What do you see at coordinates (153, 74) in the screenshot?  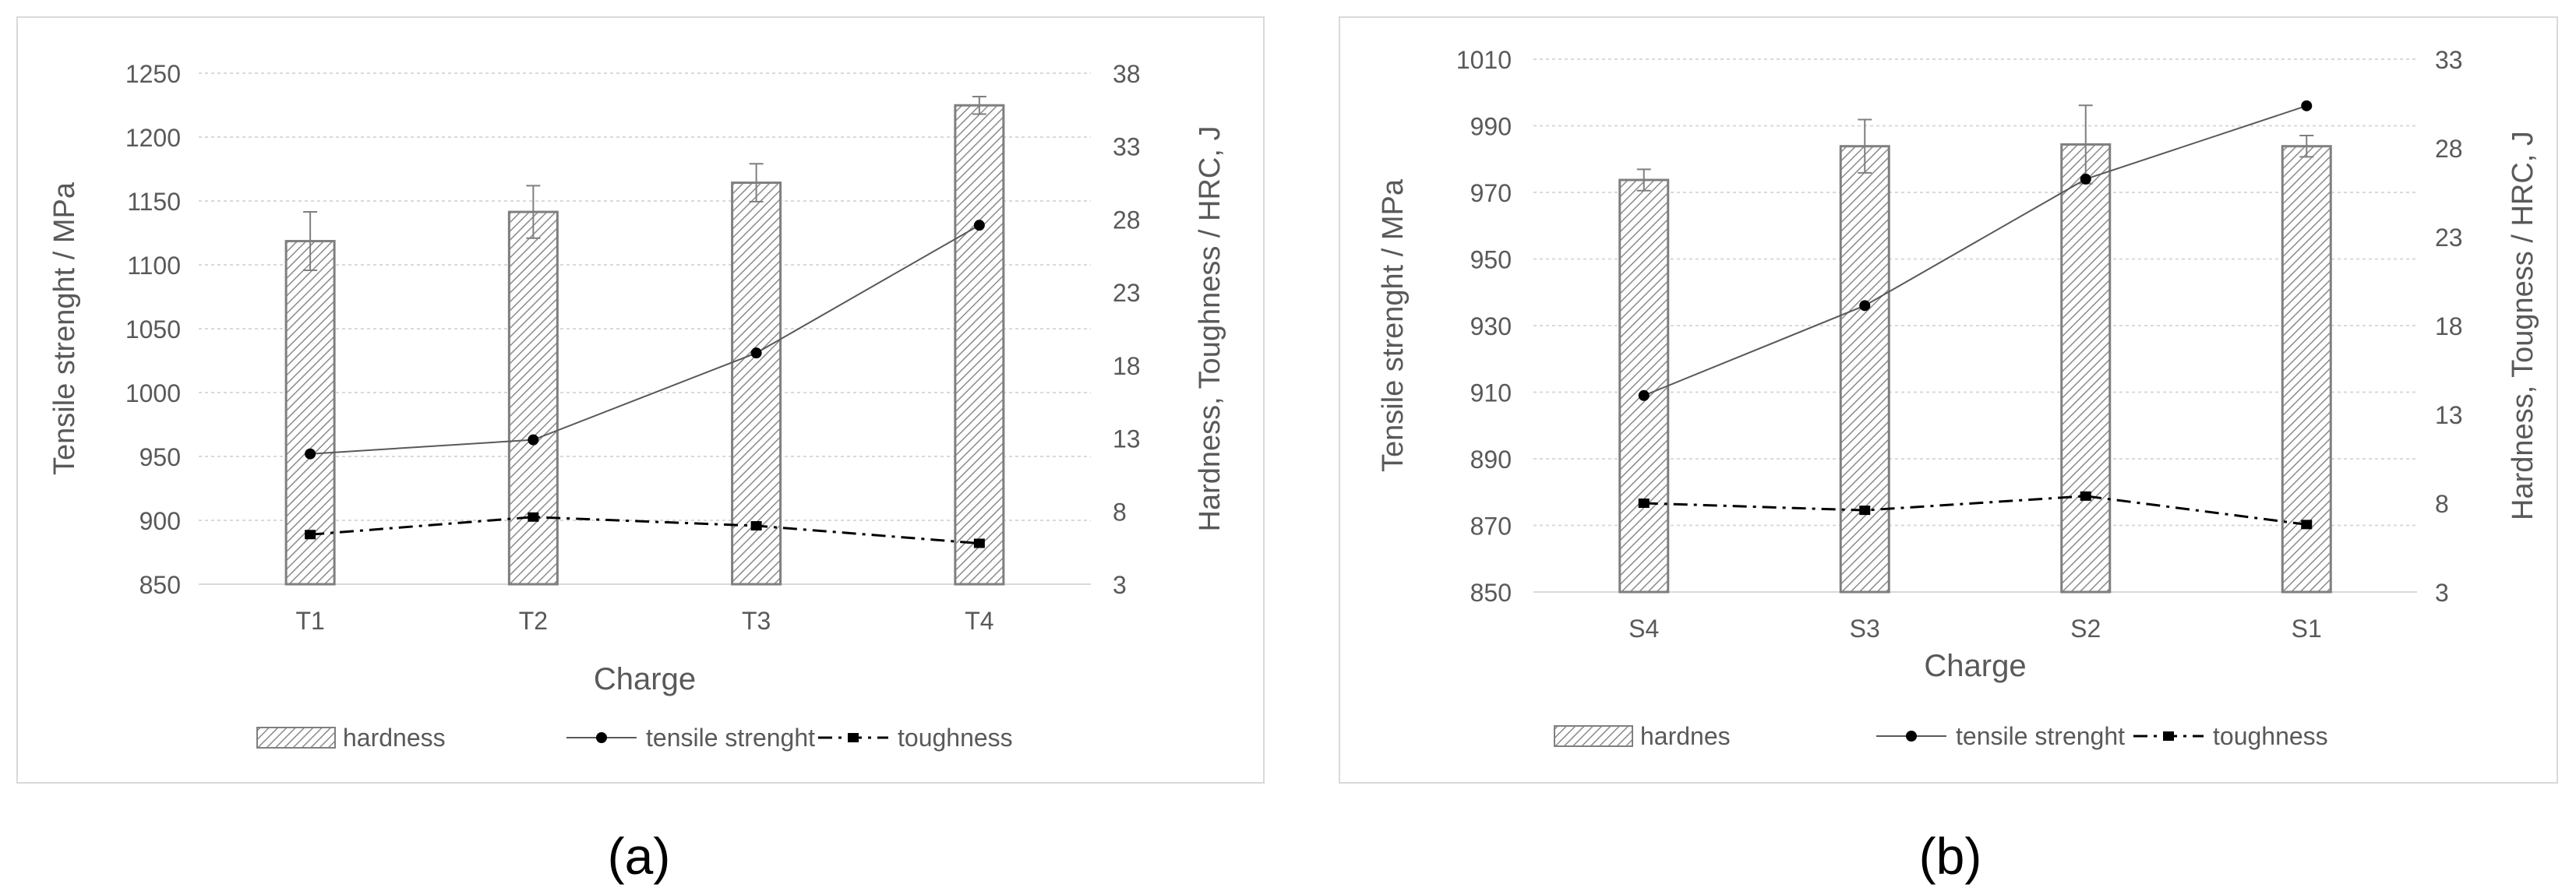 I see `chart-a-ytick-left: 1250` at bounding box center [153, 74].